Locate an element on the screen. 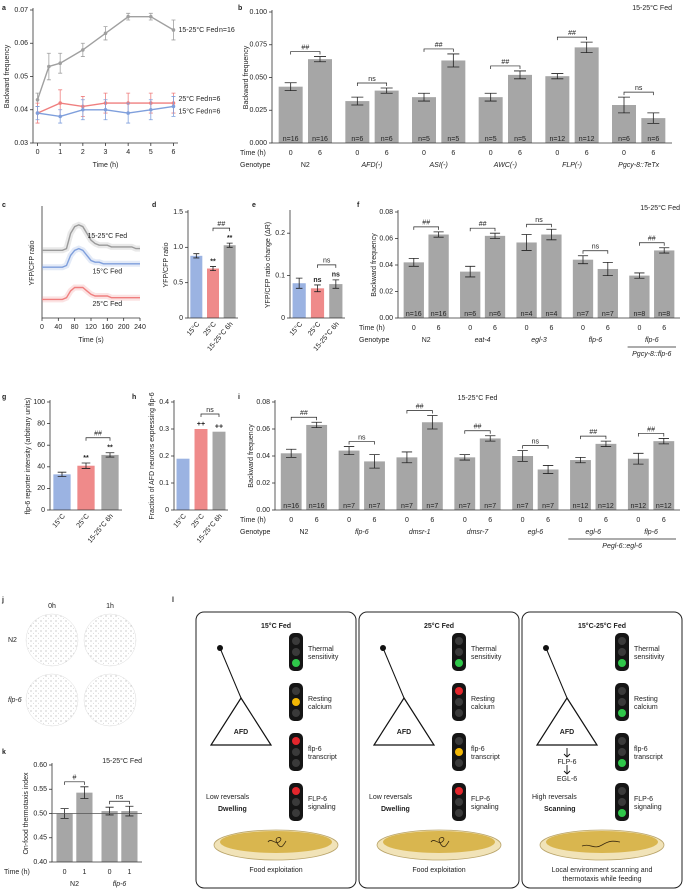  y-tick-label: 0.08 is located at coordinates (386, 212).